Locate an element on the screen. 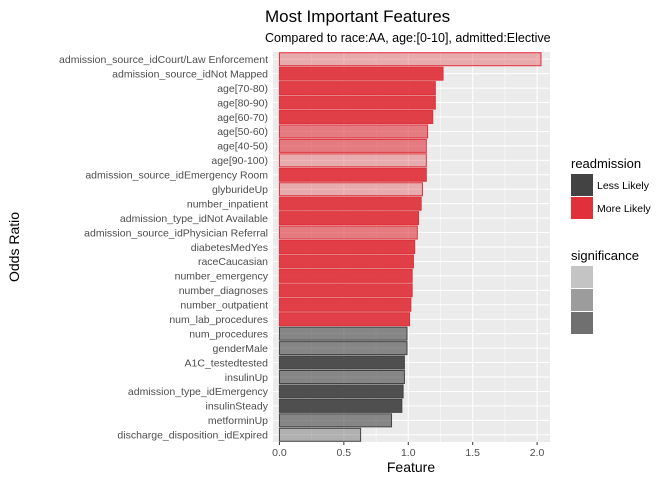 The image size is (672, 480). legend-significance: significance is located at coordinates (605, 291).